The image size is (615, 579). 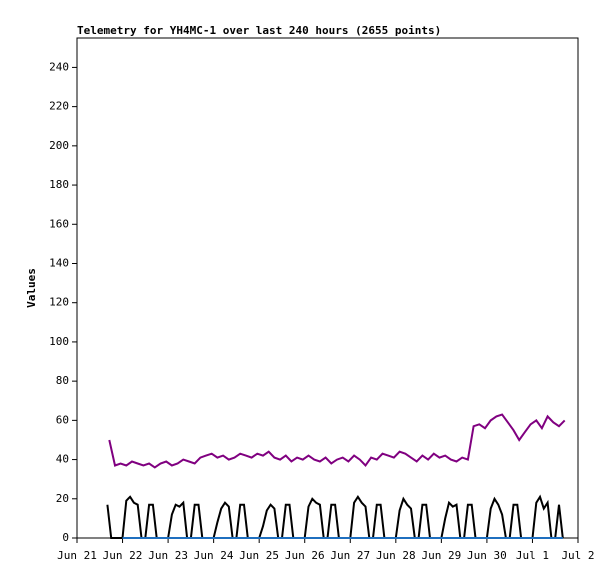 What do you see at coordinates (62, 419) in the screenshot?
I see `y-tick-label: 60` at bounding box center [62, 419].